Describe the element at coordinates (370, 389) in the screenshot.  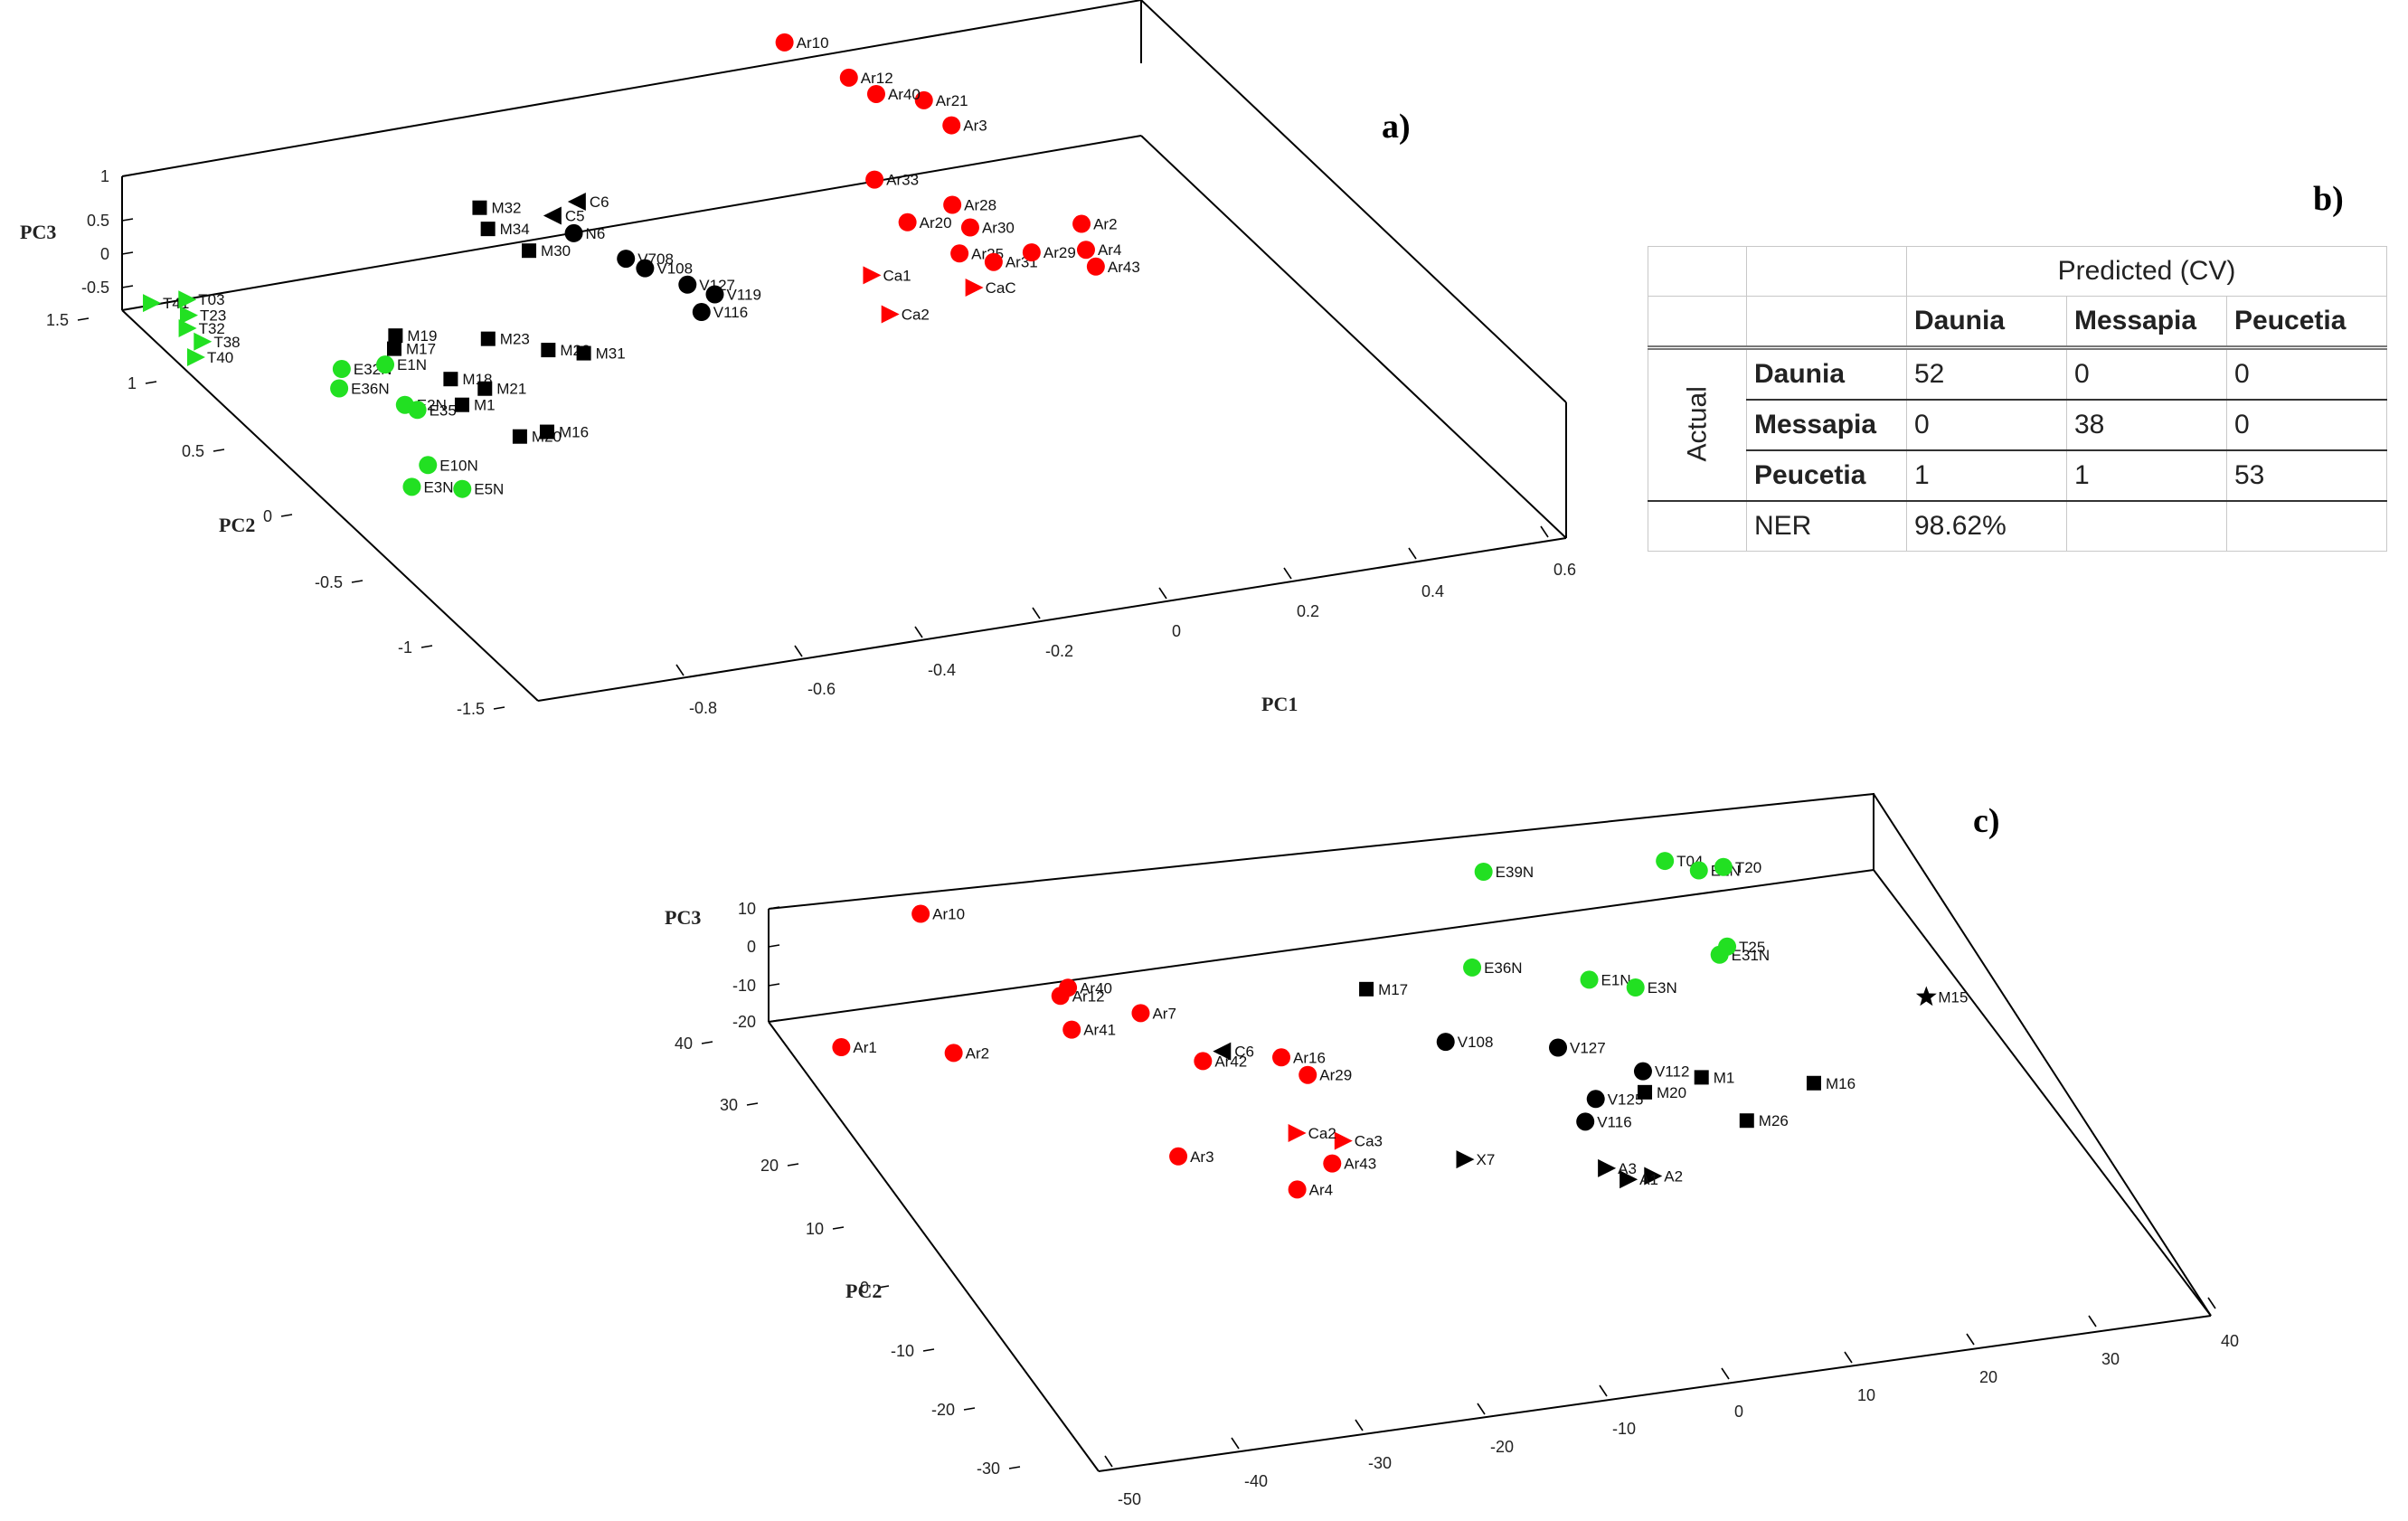
I see `data-label-a: E36N` at that location.